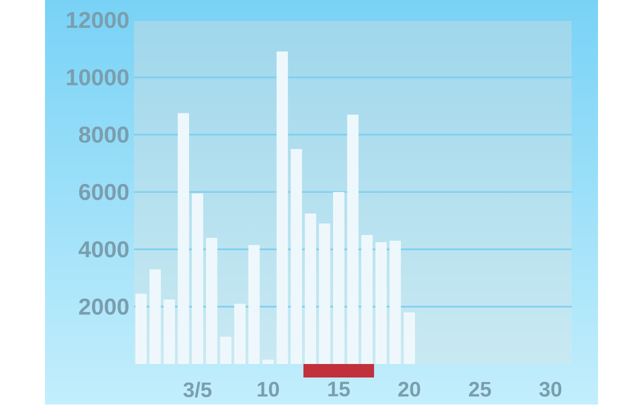 This screenshot has width=643, height=405. Describe the element at coordinates (104, 306) in the screenshot. I see `y-tick-label: 2000` at that location.